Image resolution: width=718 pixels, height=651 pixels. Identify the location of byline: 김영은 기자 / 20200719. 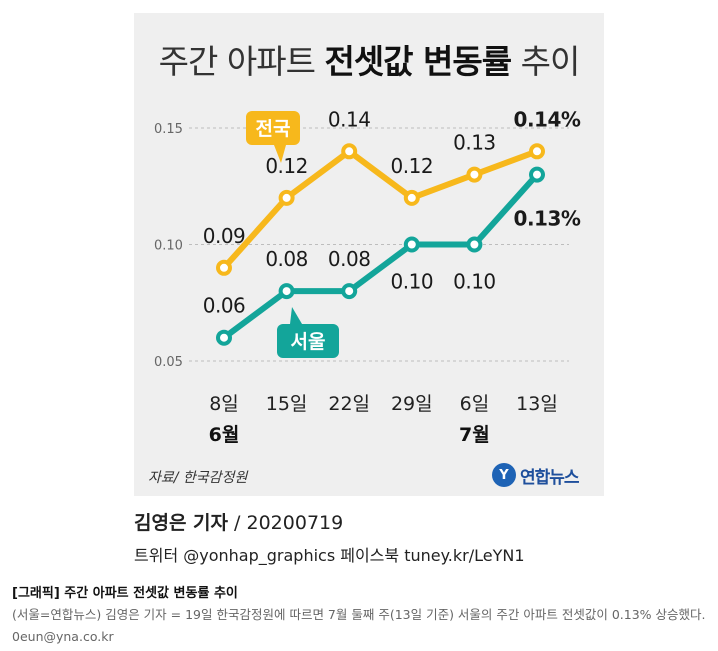
(238, 521).